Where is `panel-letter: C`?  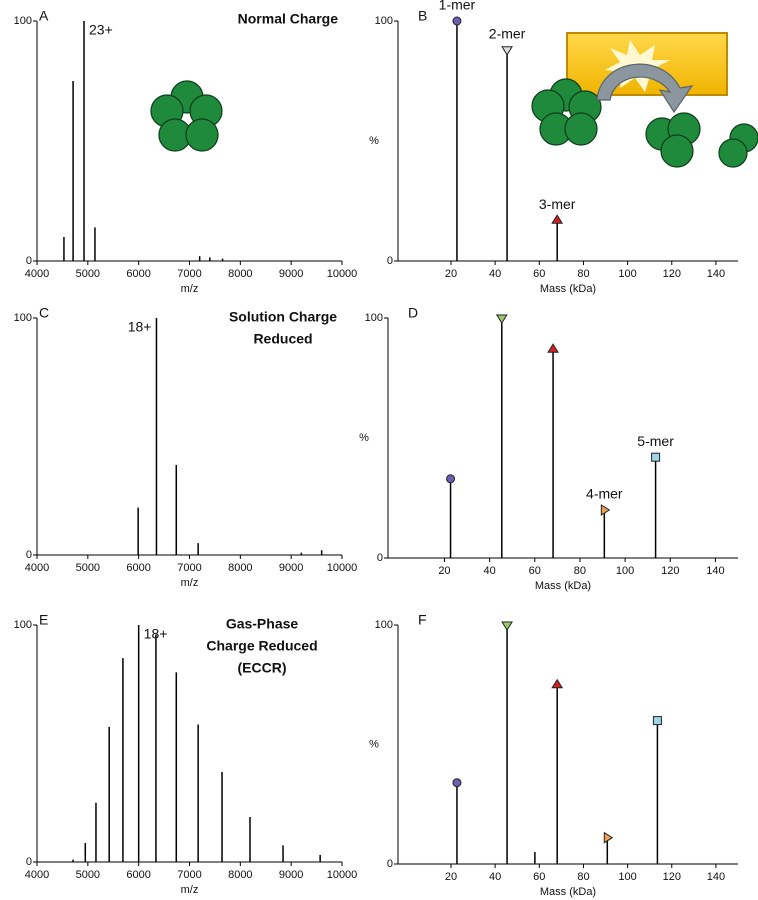
panel-letter: C is located at coordinates (44, 313).